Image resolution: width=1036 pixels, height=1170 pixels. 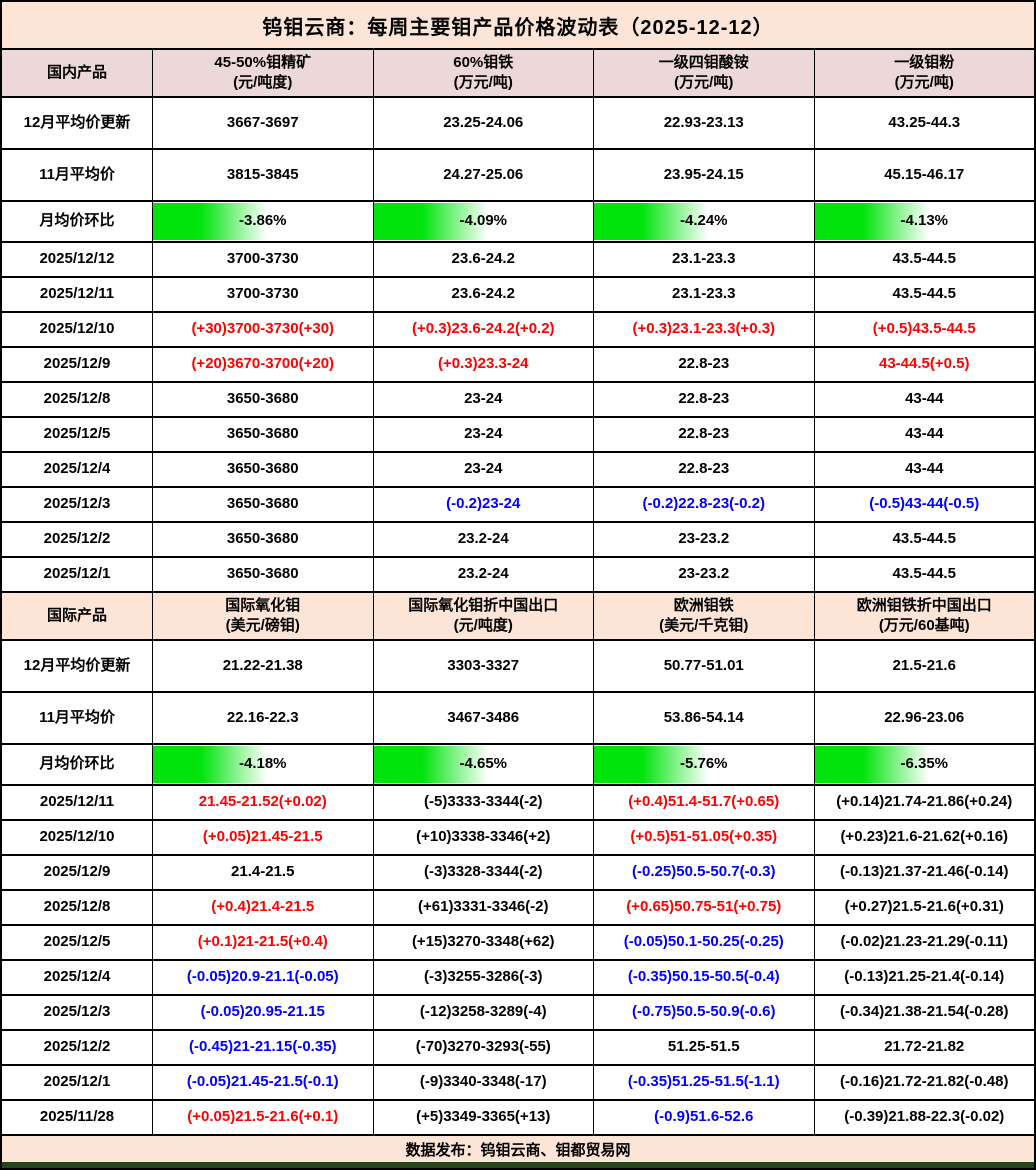 I want to click on price-value: (-0.05)20.9-21.1(-0.05), so click(x=262, y=977).